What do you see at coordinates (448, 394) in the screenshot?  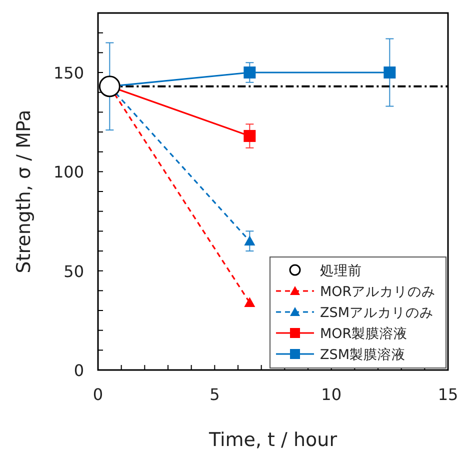 I see `x-tick-label: 15` at bounding box center [448, 394].